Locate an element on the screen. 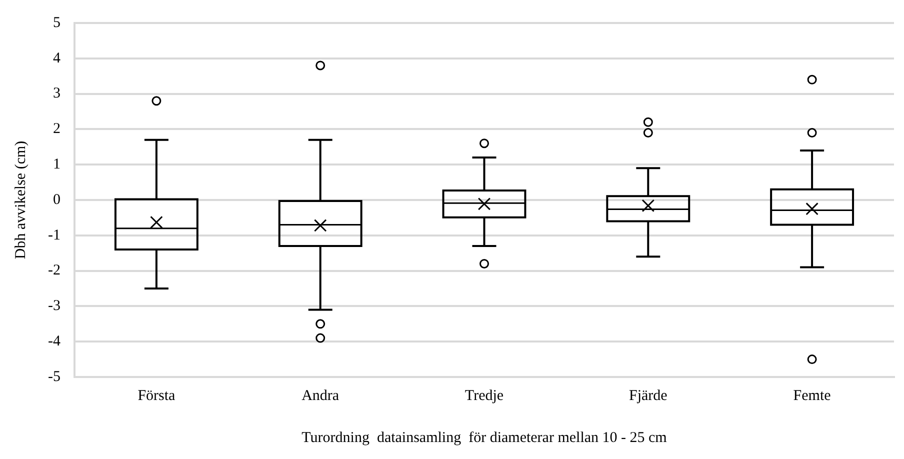  y-tick-label: 3 is located at coordinates (56, 94).